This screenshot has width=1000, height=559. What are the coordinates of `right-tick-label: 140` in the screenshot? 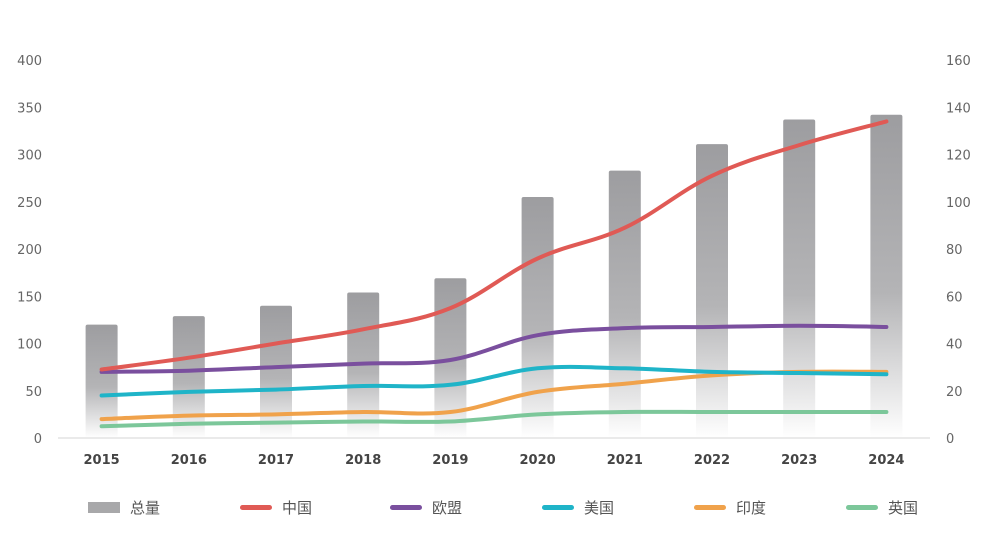 It's located at (958, 108).